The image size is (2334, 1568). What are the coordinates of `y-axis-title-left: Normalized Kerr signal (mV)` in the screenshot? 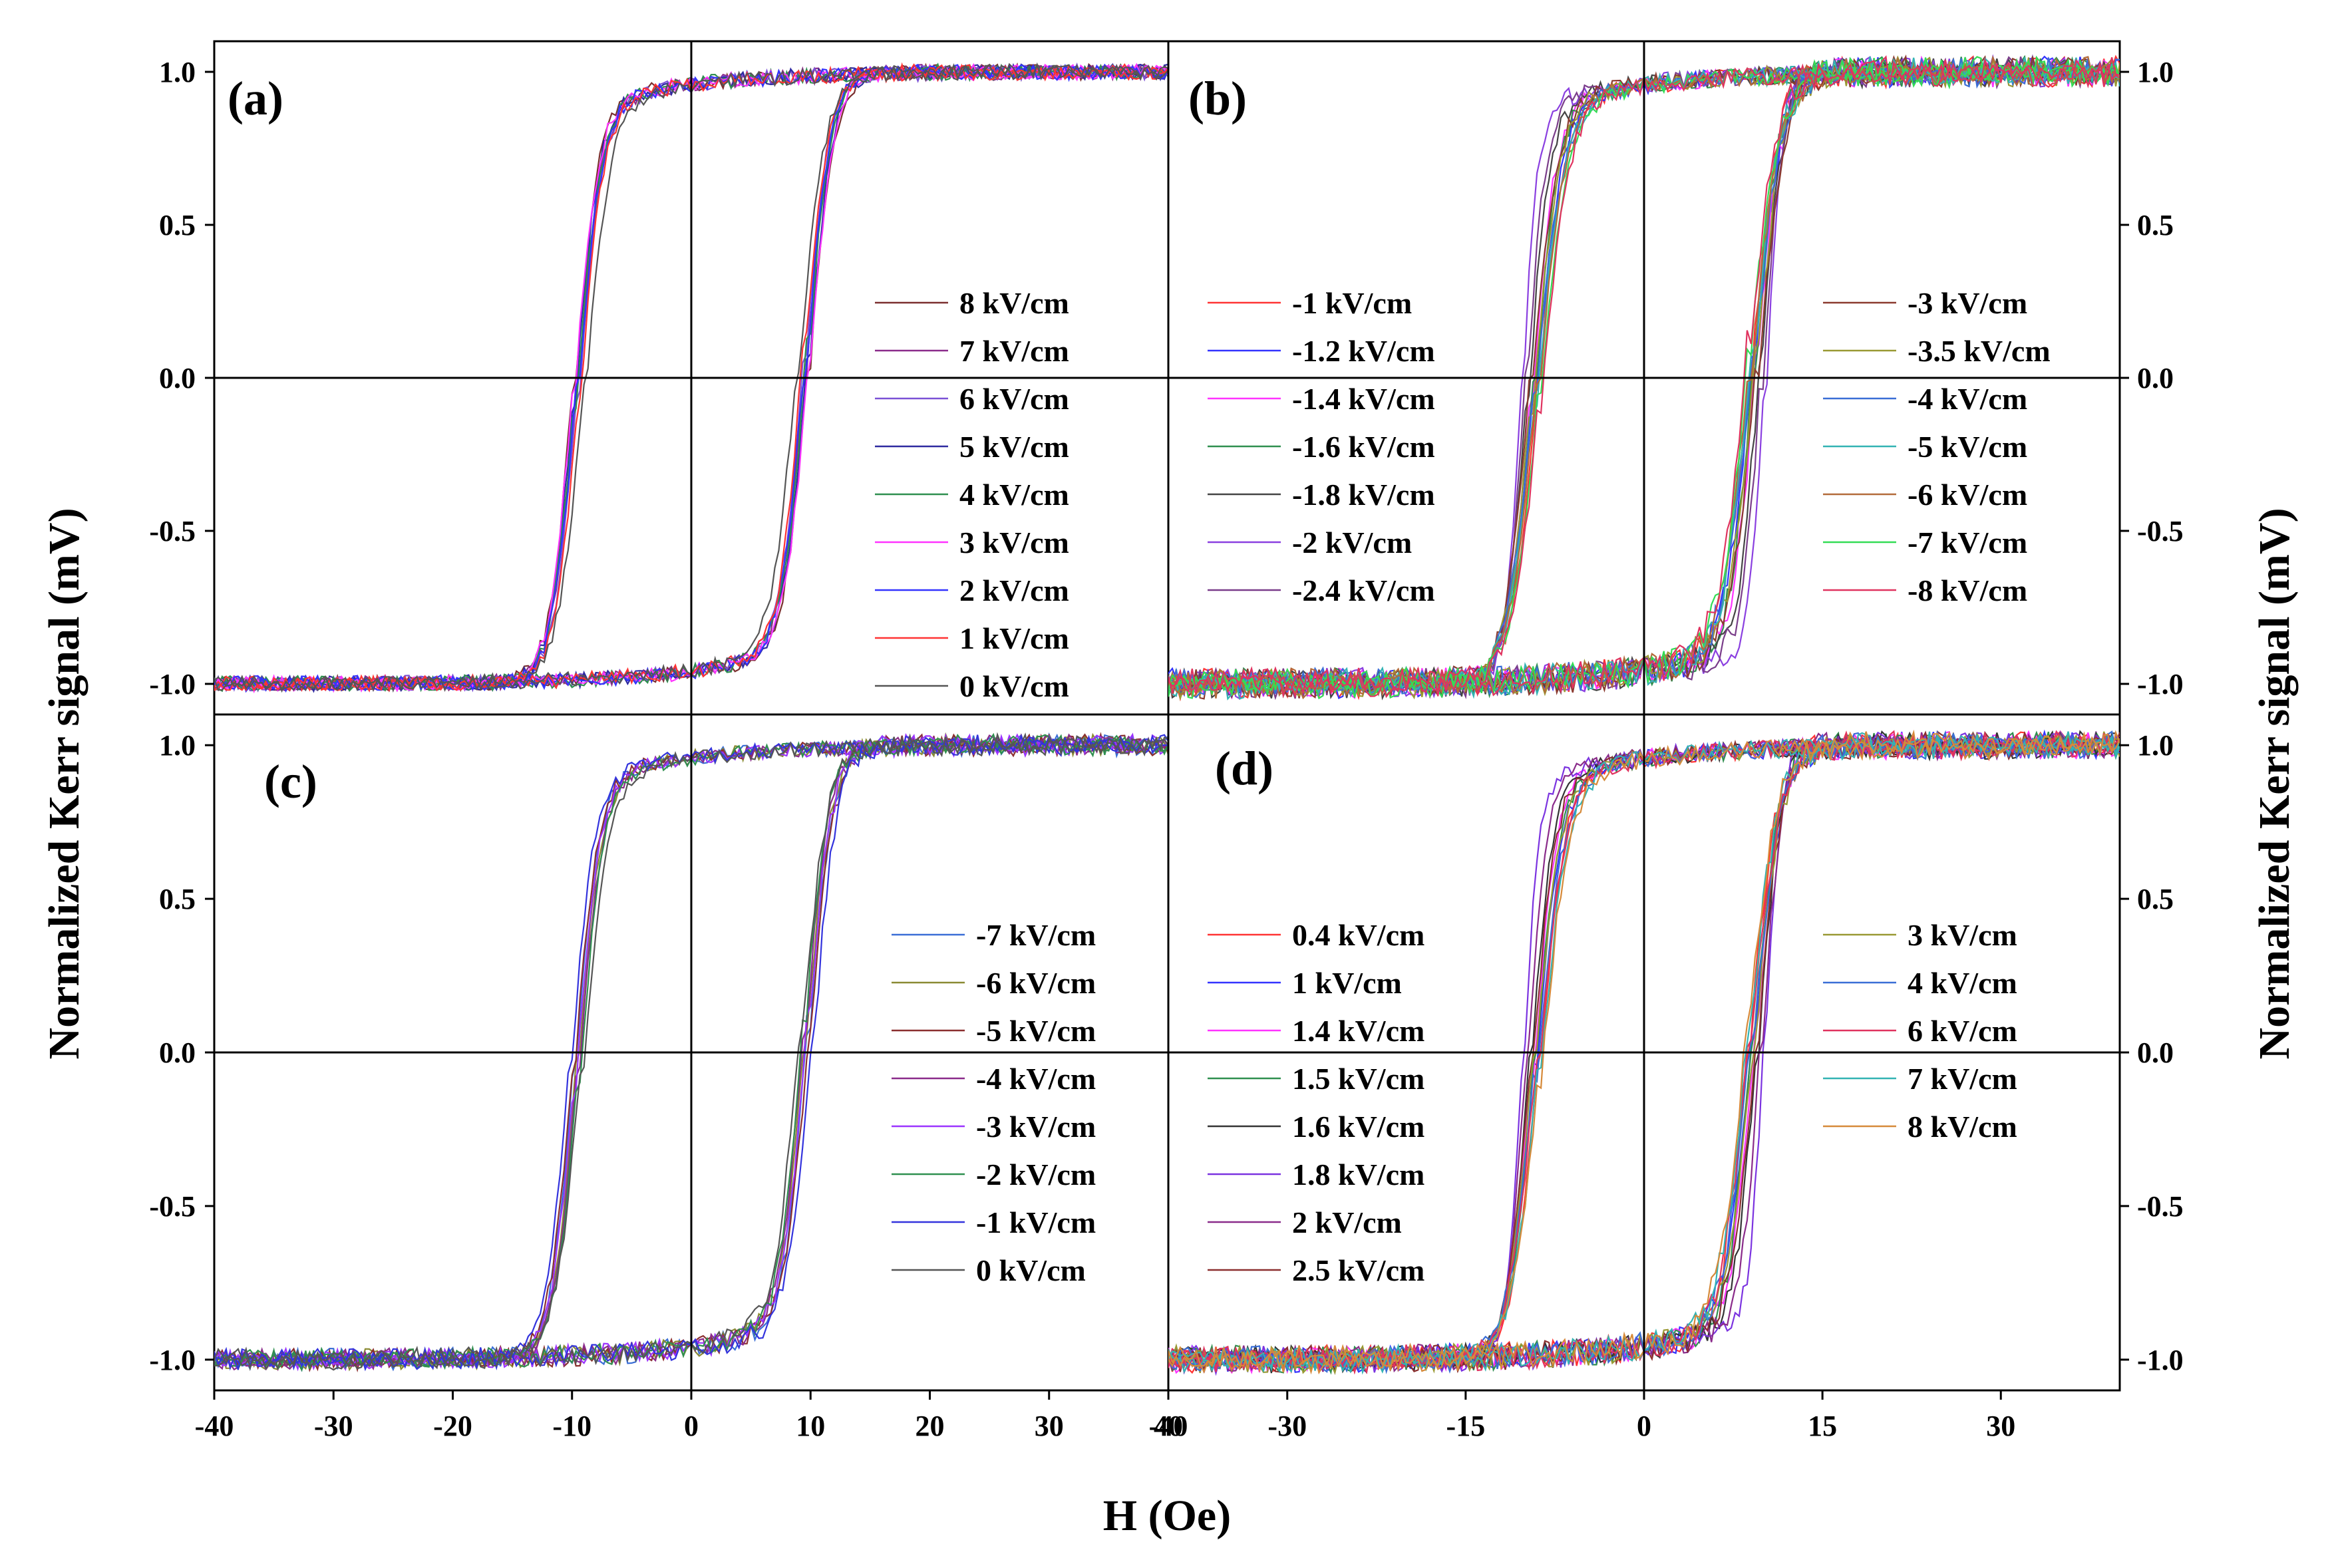 It's located at (64, 783).